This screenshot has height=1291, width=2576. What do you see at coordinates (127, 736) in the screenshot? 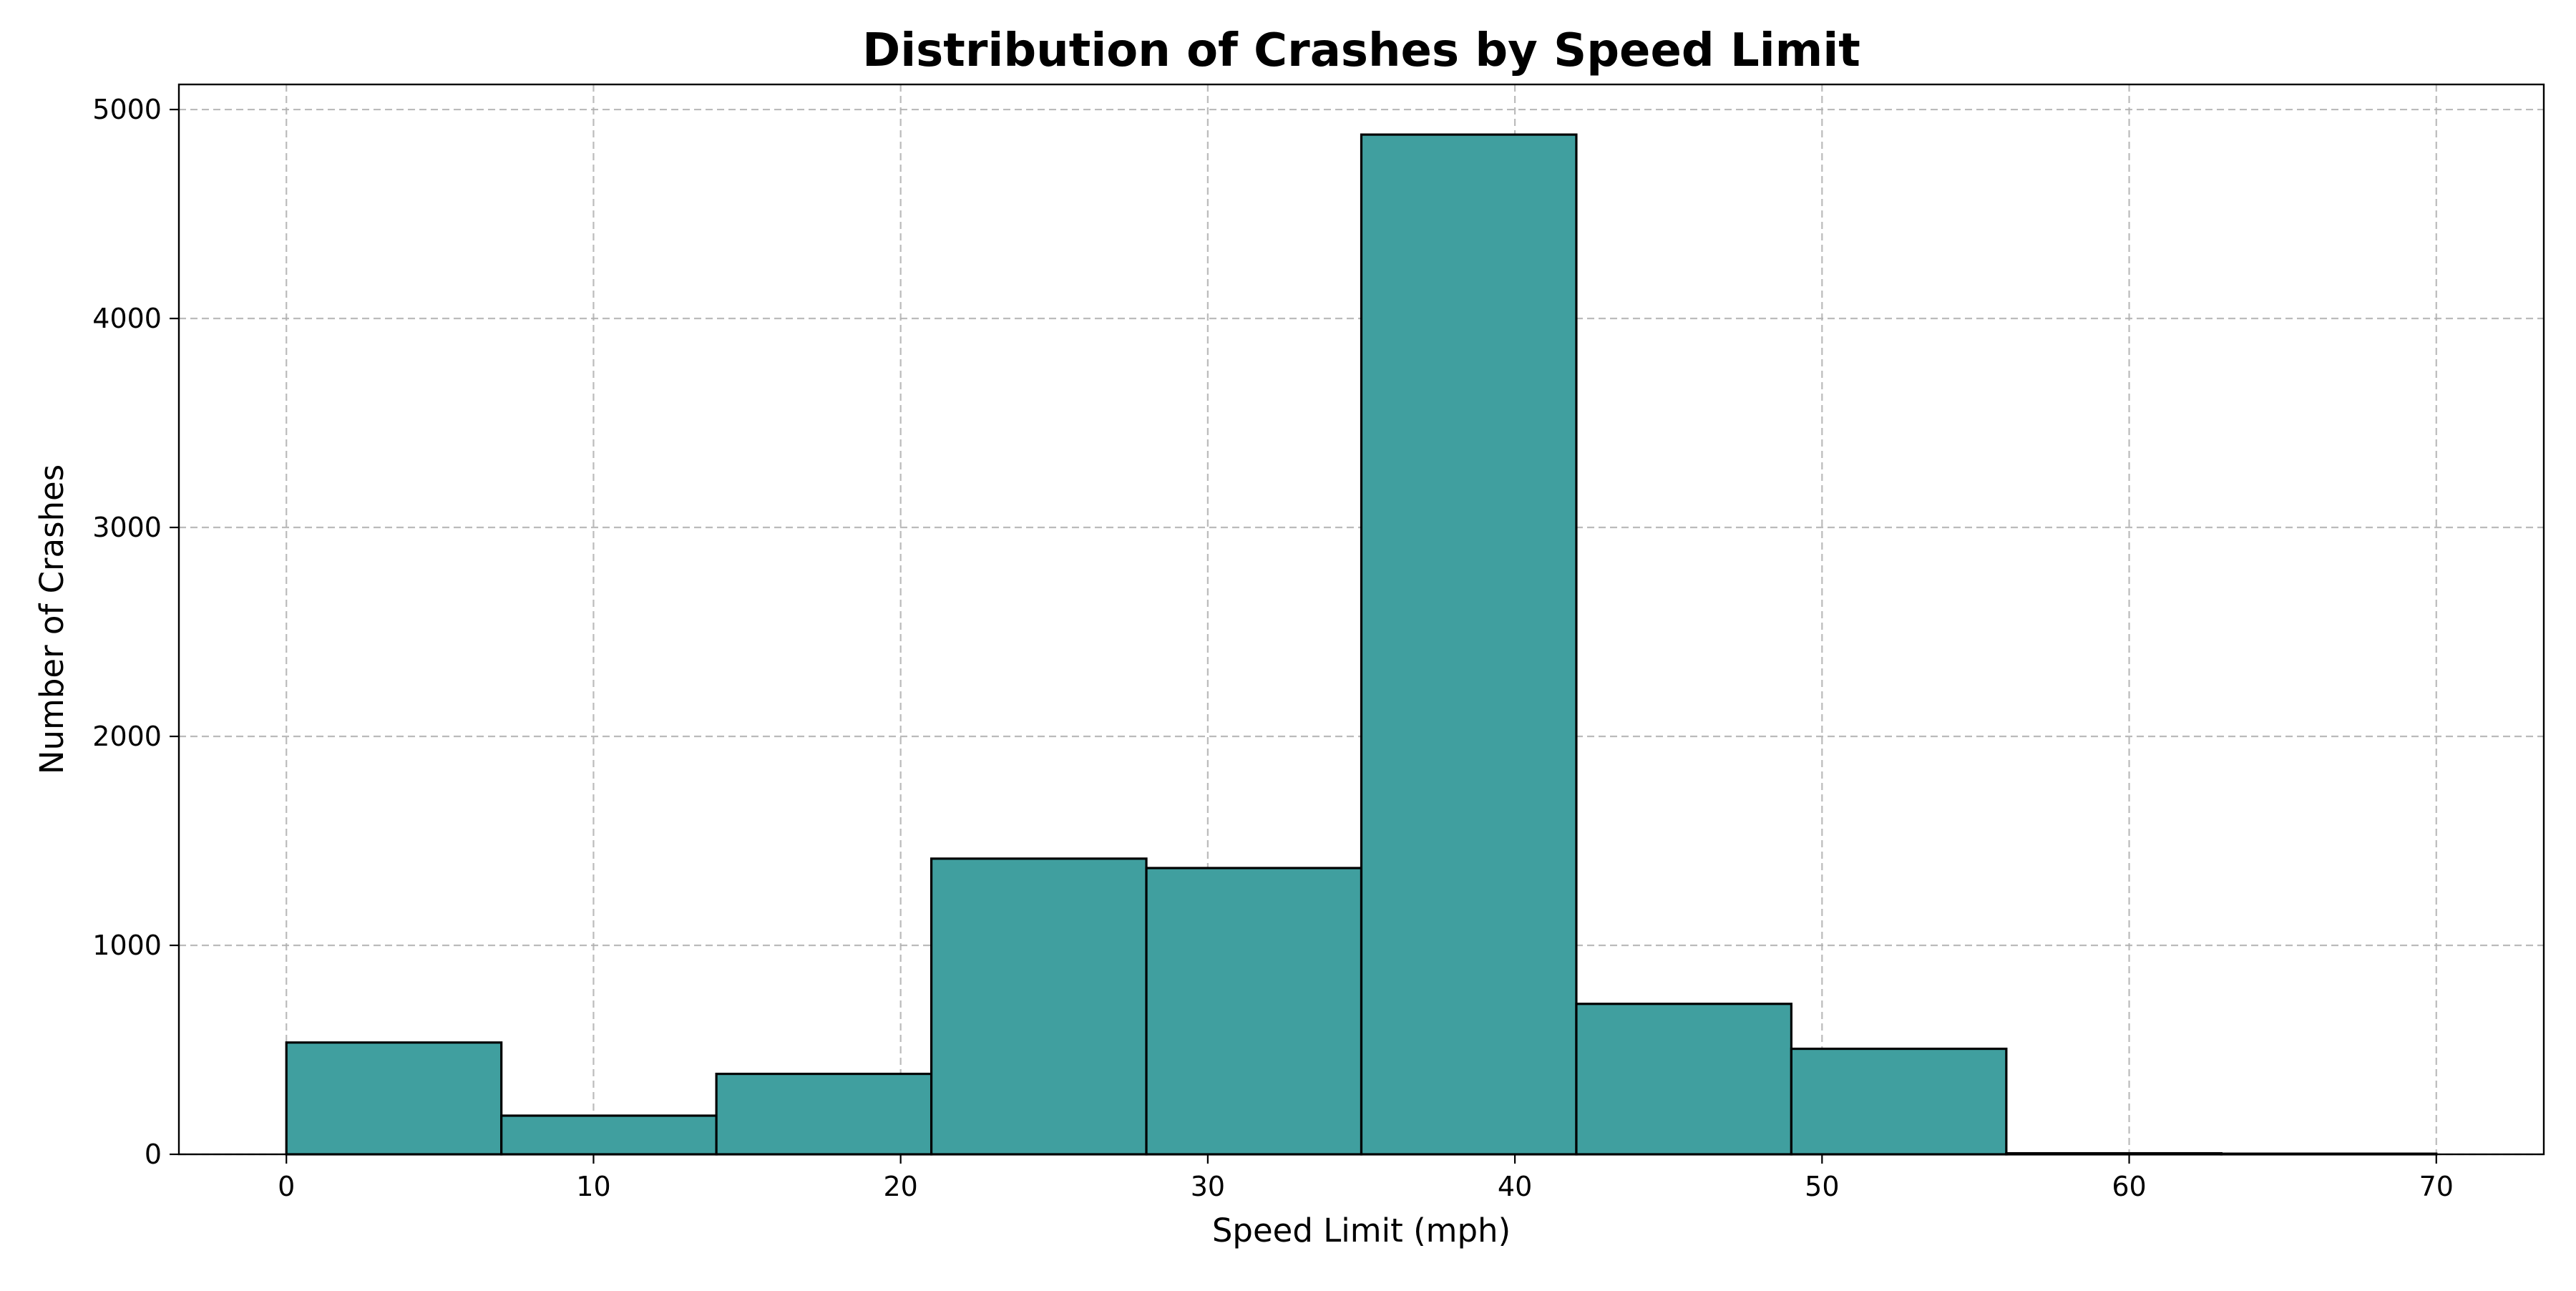
I see `y-tick-label: 2000` at bounding box center [127, 736].